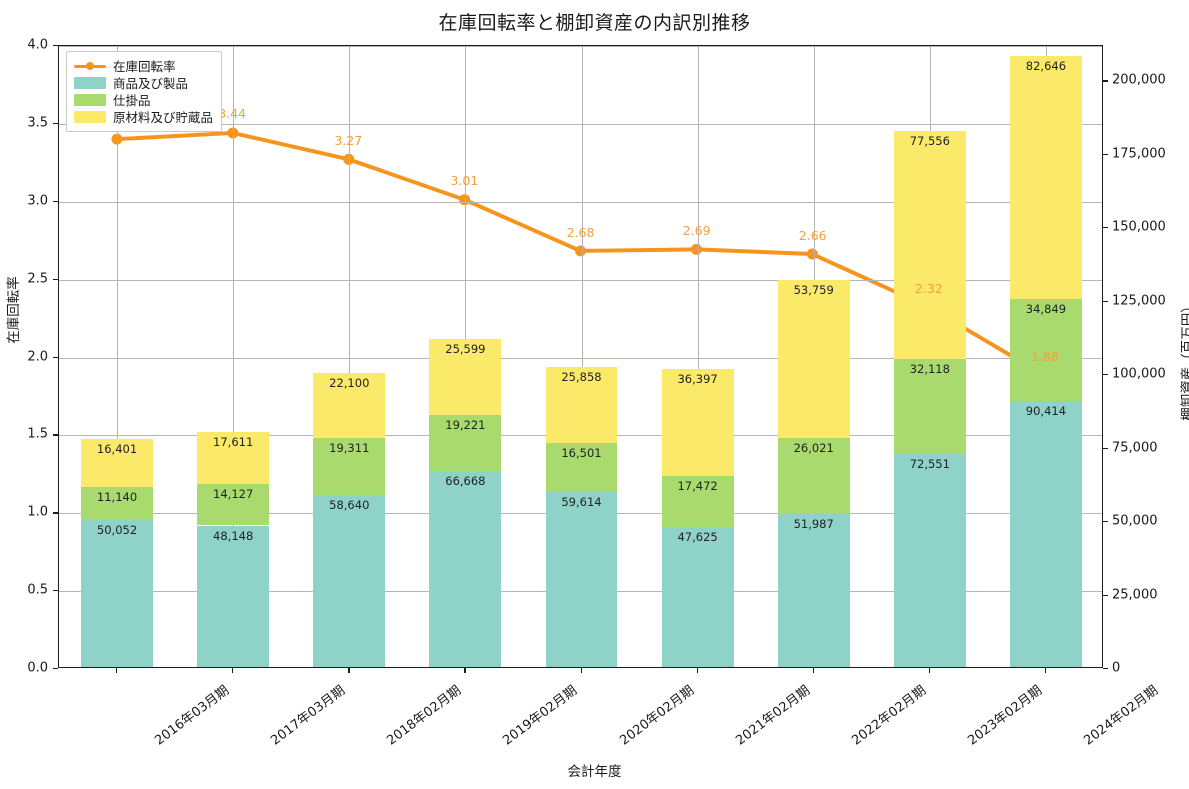  Describe the element at coordinates (37, 45) in the screenshot. I see `y-axis-left-tick-label: 4.0` at that location.